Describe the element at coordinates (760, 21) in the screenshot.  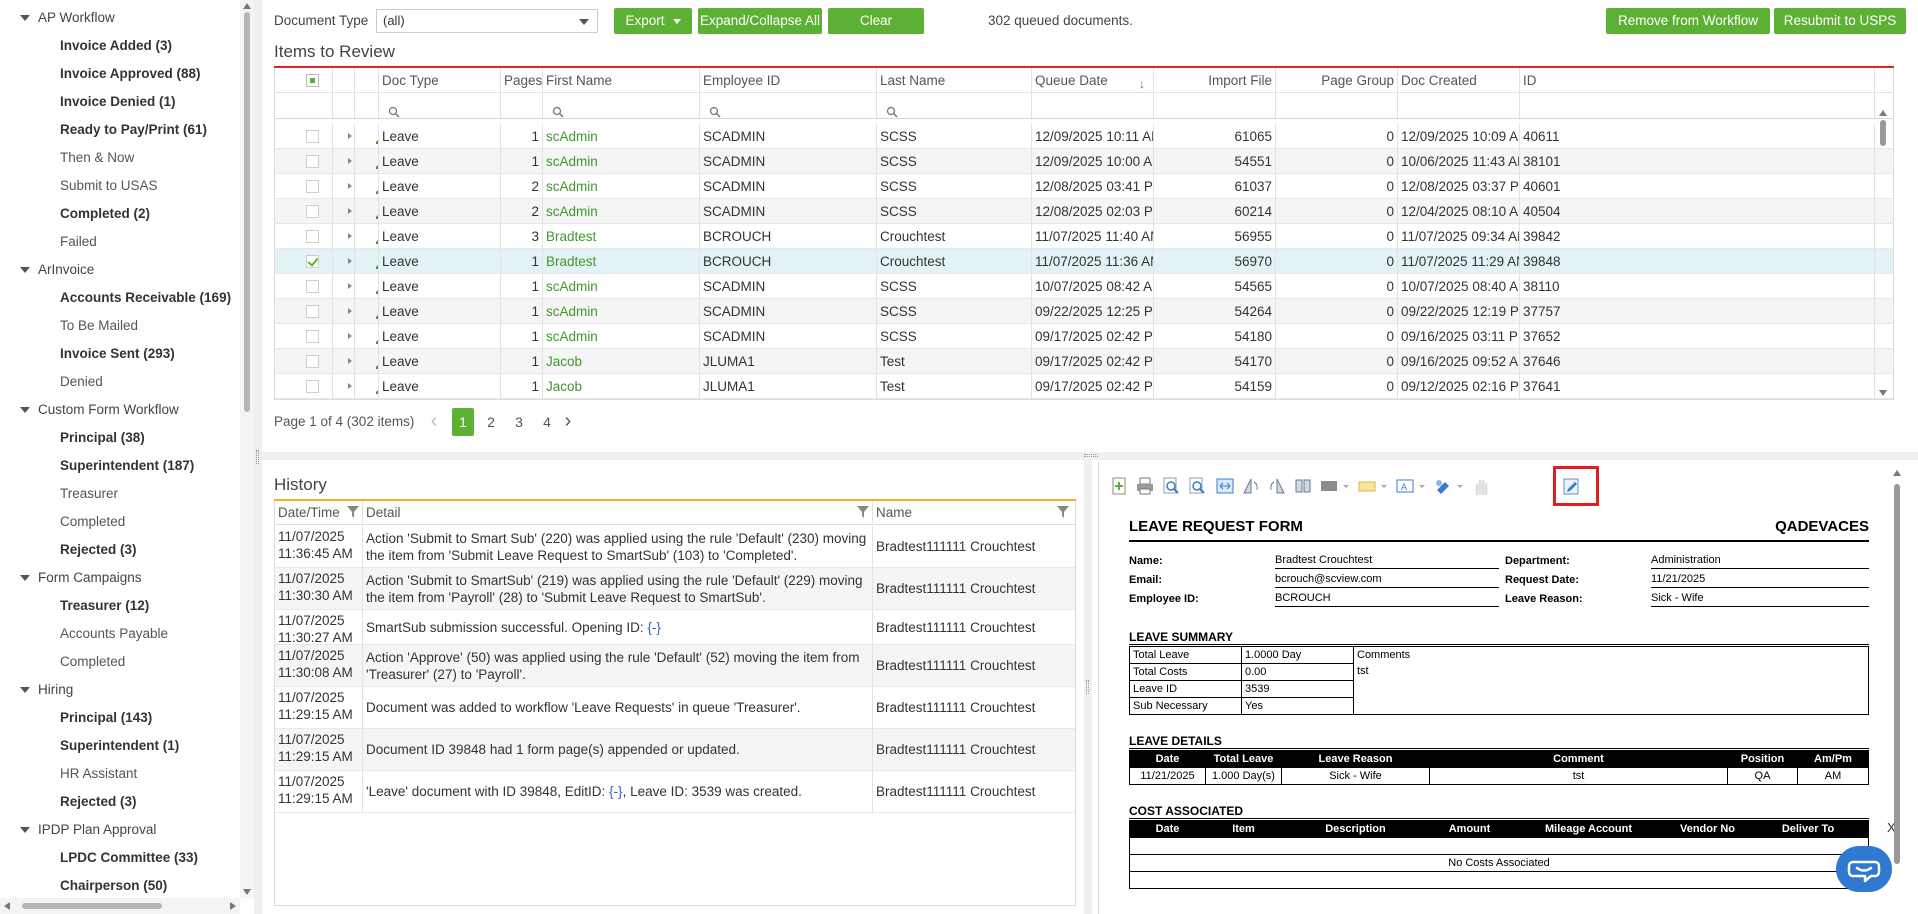
I see `expand-collapse-all-button: Expand/Collapse All` at that location.